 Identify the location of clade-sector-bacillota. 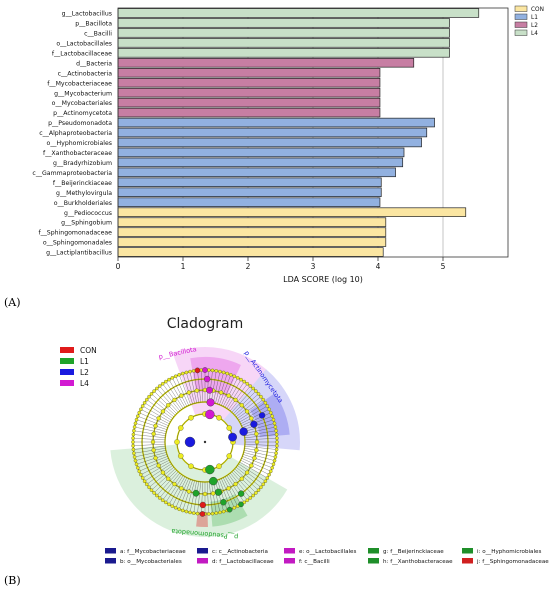
(219, 384).